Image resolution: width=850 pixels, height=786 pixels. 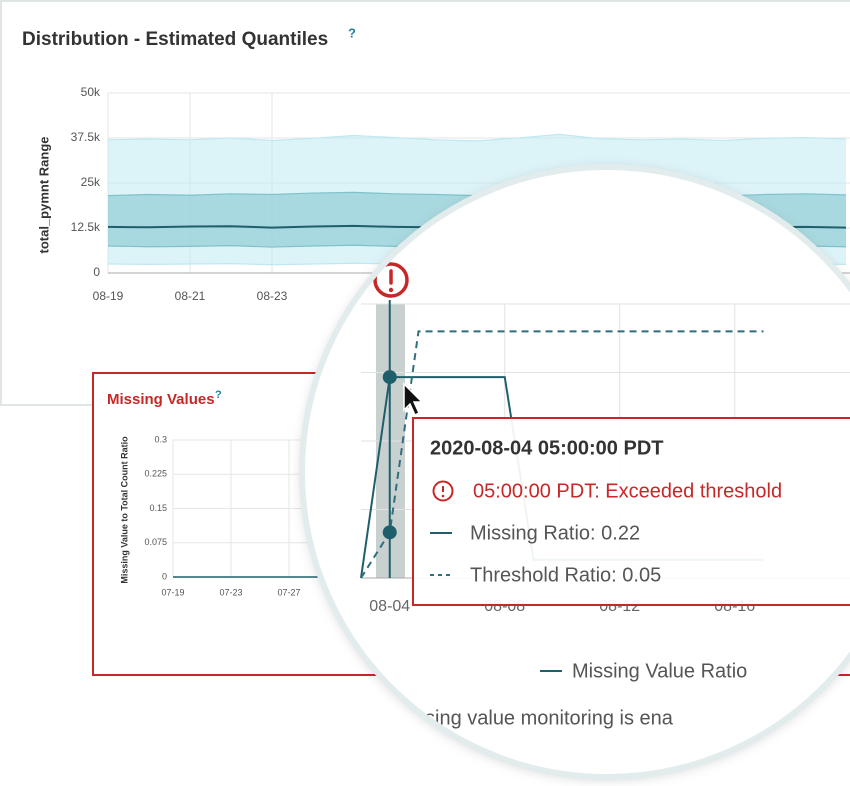 What do you see at coordinates (161, 399) in the screenshot?
I see `panel-title: Missing Values` at bounding box center [161, 399].